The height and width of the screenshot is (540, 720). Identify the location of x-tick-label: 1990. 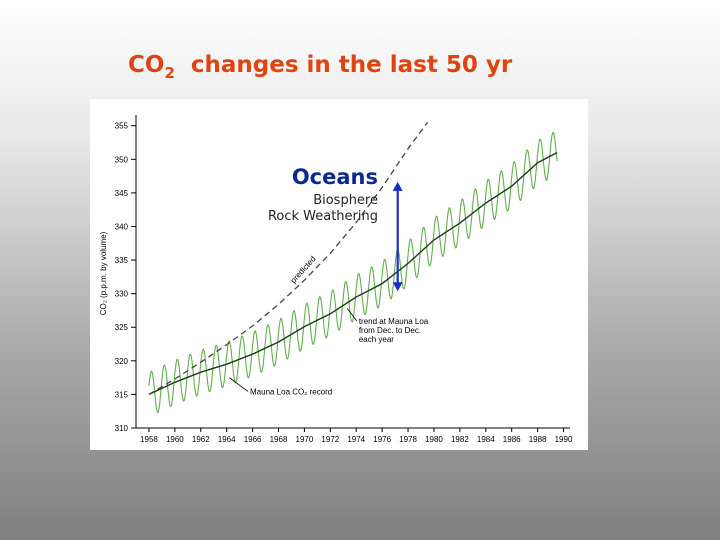
(564, 439).